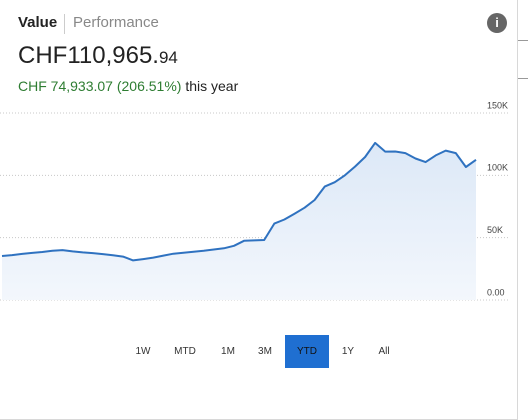 This screenshot has width=528, height=420. Describe the element at coordinates (348, 351) in the screenshot. I see `range-button: 1Y` at that location.